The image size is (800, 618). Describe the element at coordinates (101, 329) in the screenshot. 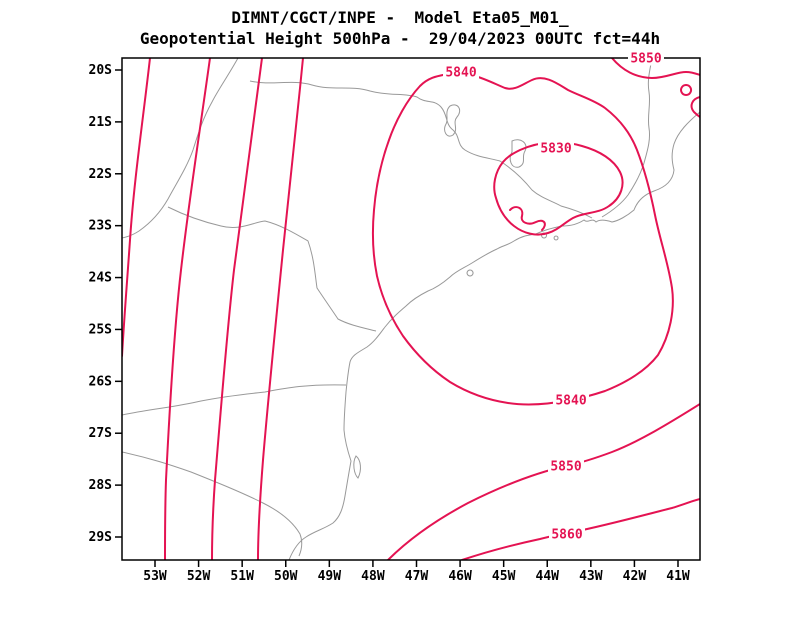

I see `y-axis-tick-label: 25S` at that location.